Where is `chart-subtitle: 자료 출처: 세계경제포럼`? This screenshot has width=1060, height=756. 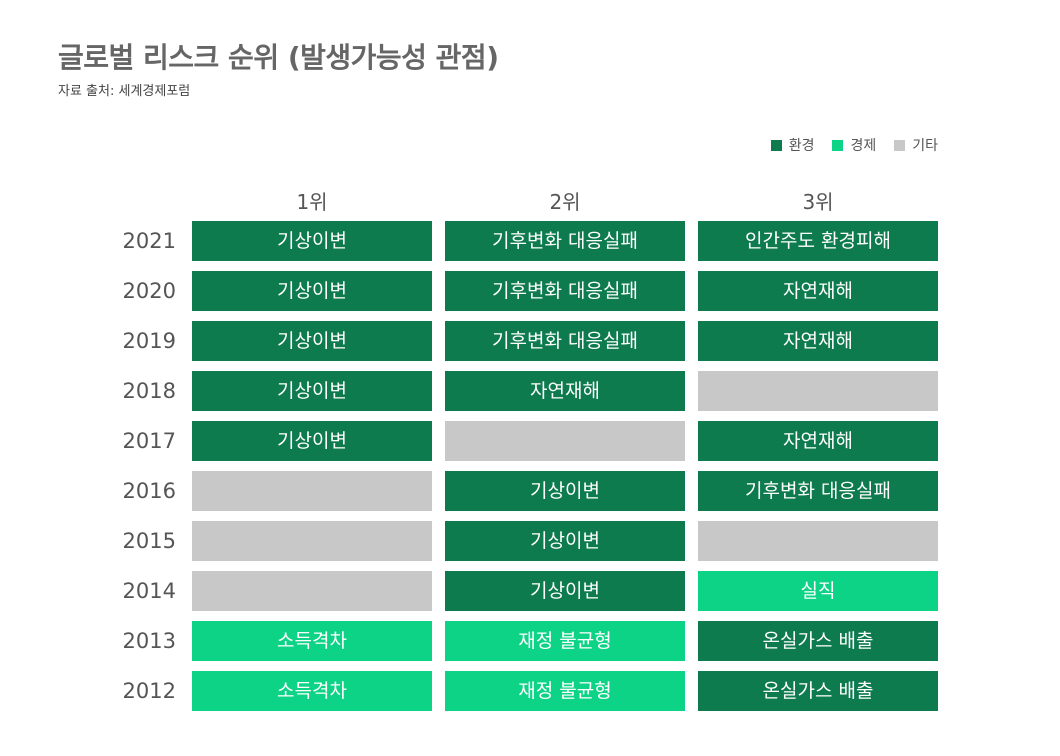
chart-subtitle: 자료 출처: 세계경제포럼 is located at coordinates (124, 91).